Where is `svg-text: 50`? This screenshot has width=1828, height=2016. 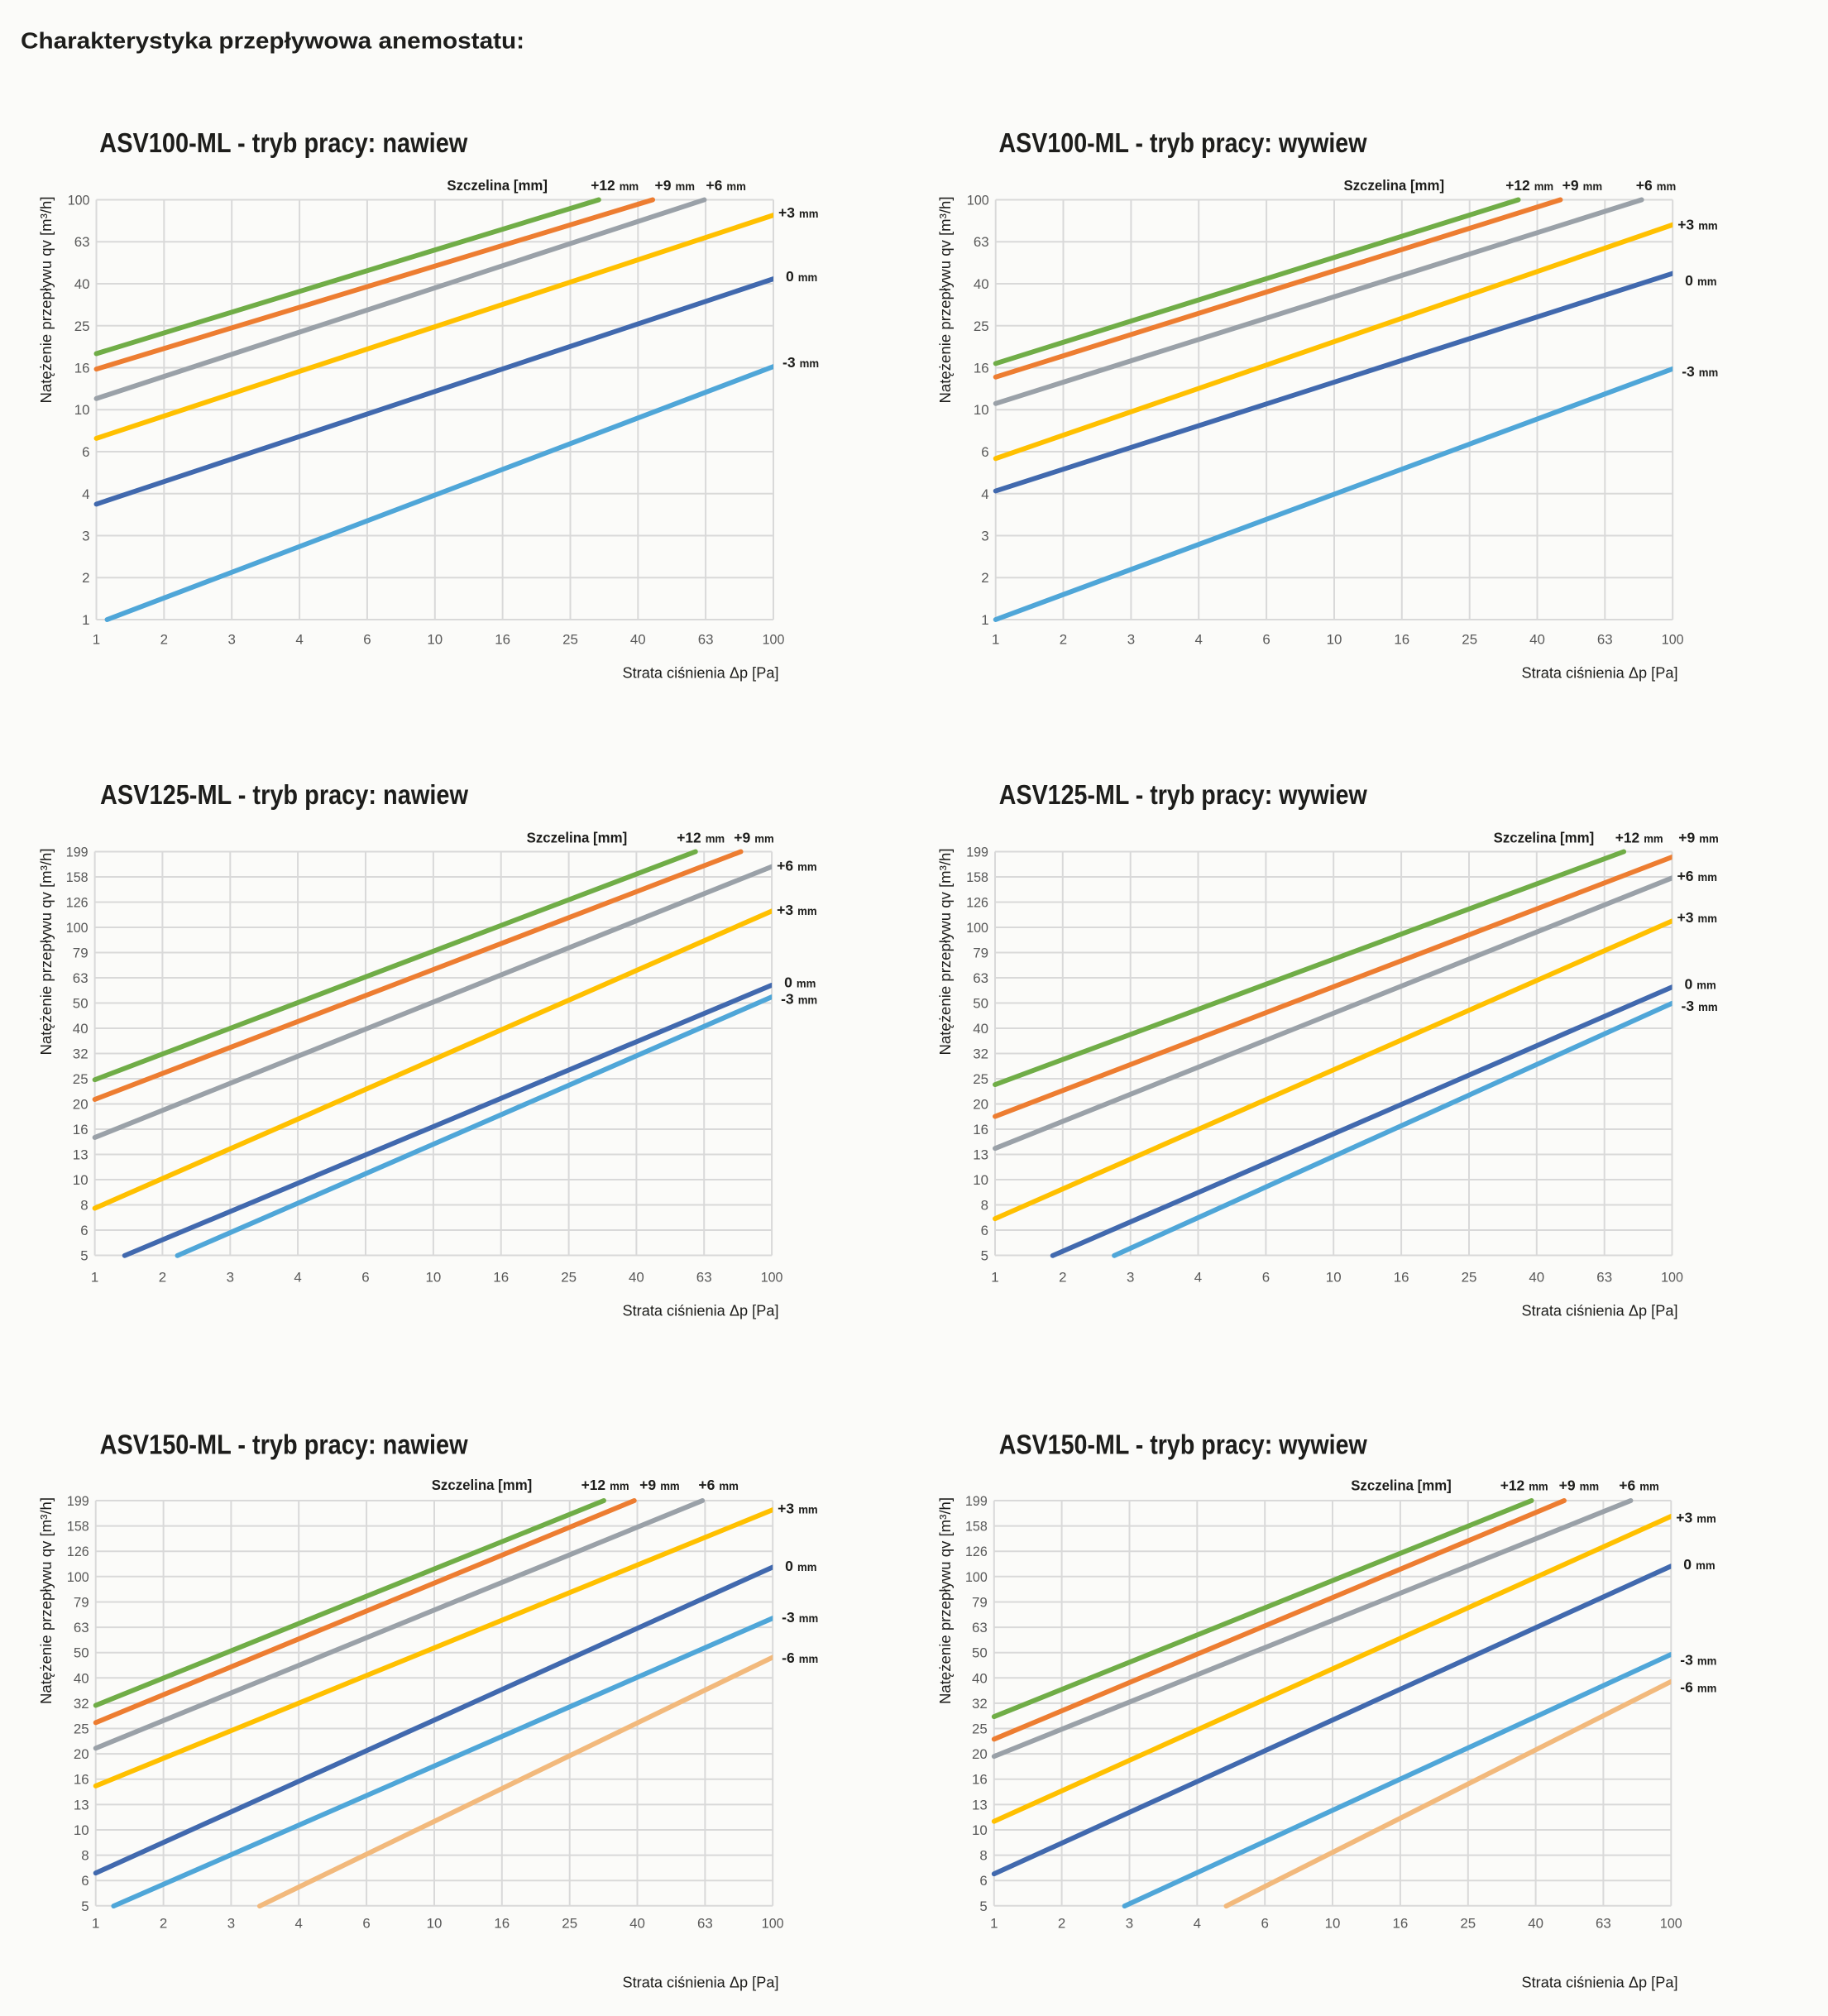 svg-text: 50 is located at coordinates (81, 1653).